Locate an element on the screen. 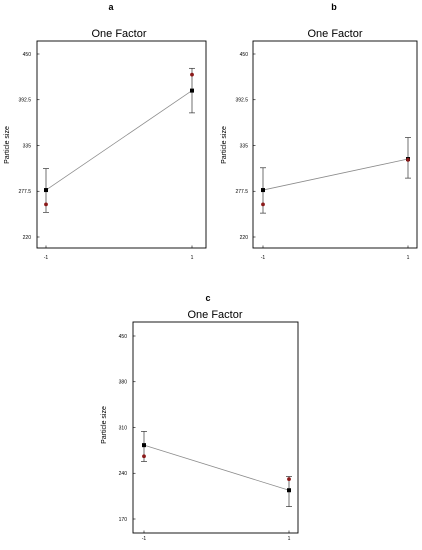 This screenshot has height=550, width=422. plot-frame is located at coordinates (335, 144).